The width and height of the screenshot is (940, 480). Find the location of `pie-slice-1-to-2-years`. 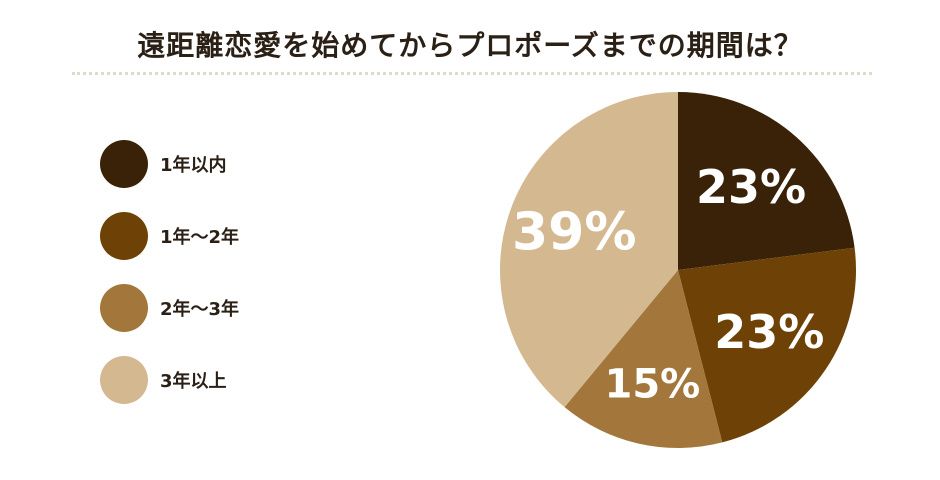

pie-slice-1-to-2-years is located at coordinates (767, 345).